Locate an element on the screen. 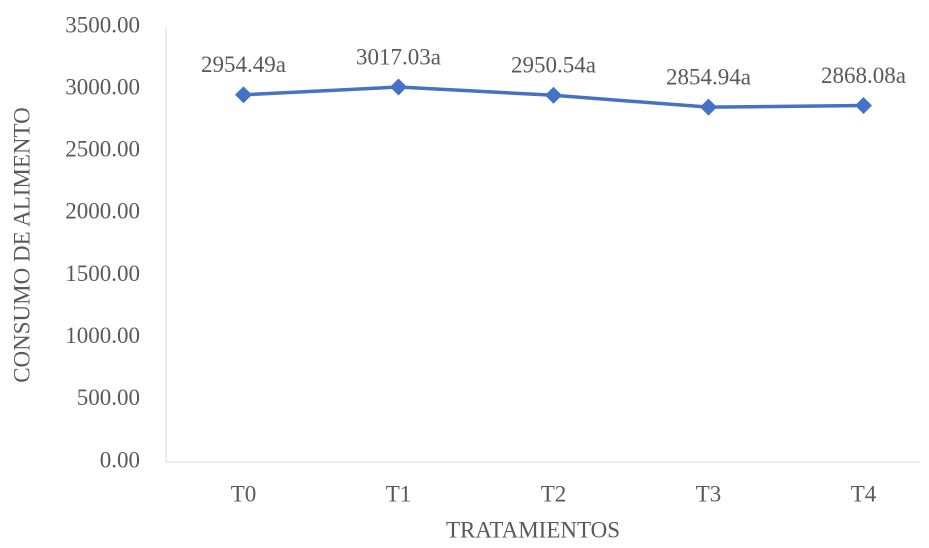  y-tick-label: 500.00 is located at coordinates (108, 397).